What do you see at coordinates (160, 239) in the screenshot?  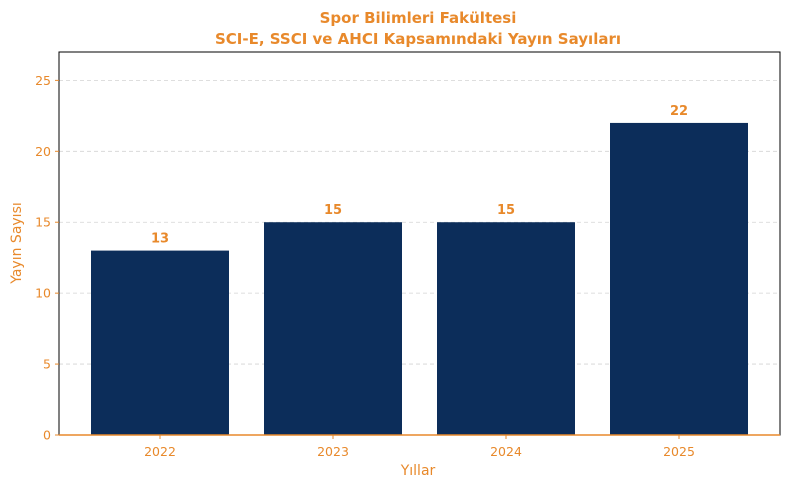 I see `data-label: 13` at bounding box center [160, 239].